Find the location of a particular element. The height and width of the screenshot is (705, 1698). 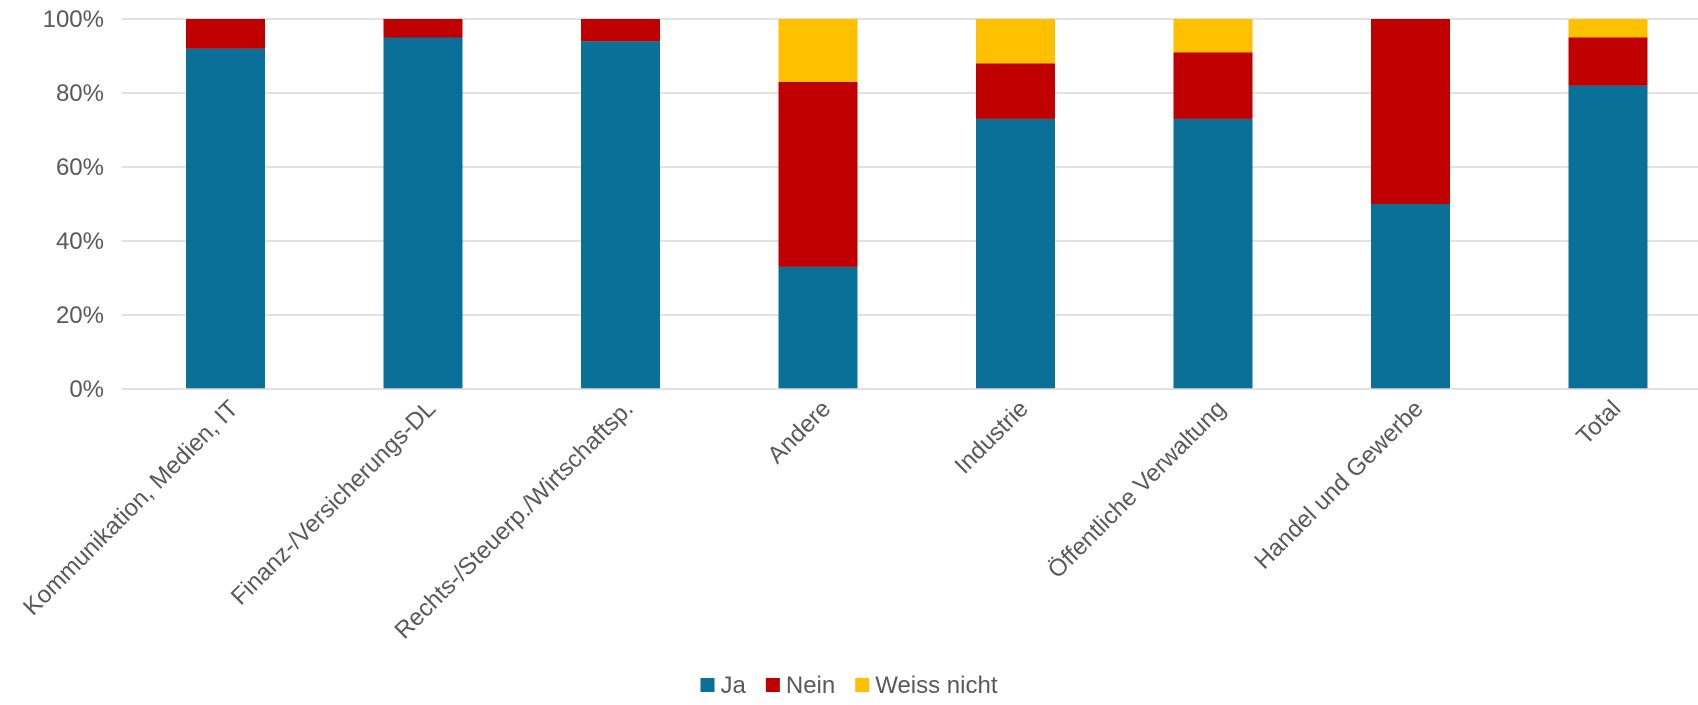

x-tick-label: Finanz-/Versicherungs-DL is located at coordinates (333, 502).